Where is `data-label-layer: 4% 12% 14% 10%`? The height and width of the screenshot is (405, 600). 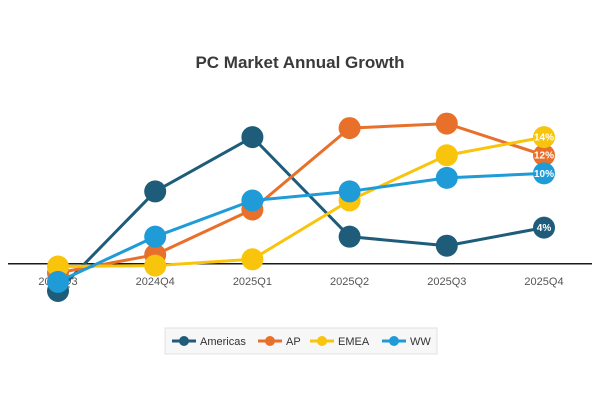 data-label-layer: 4% 12% 14% 10% is located at coordinates (544, 183).